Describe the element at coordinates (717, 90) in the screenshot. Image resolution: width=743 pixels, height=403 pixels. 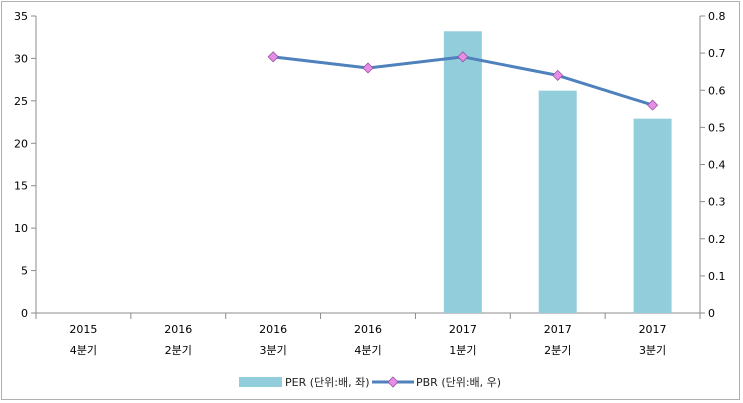
I see `y-right-tick-label: 0.6` at that location.